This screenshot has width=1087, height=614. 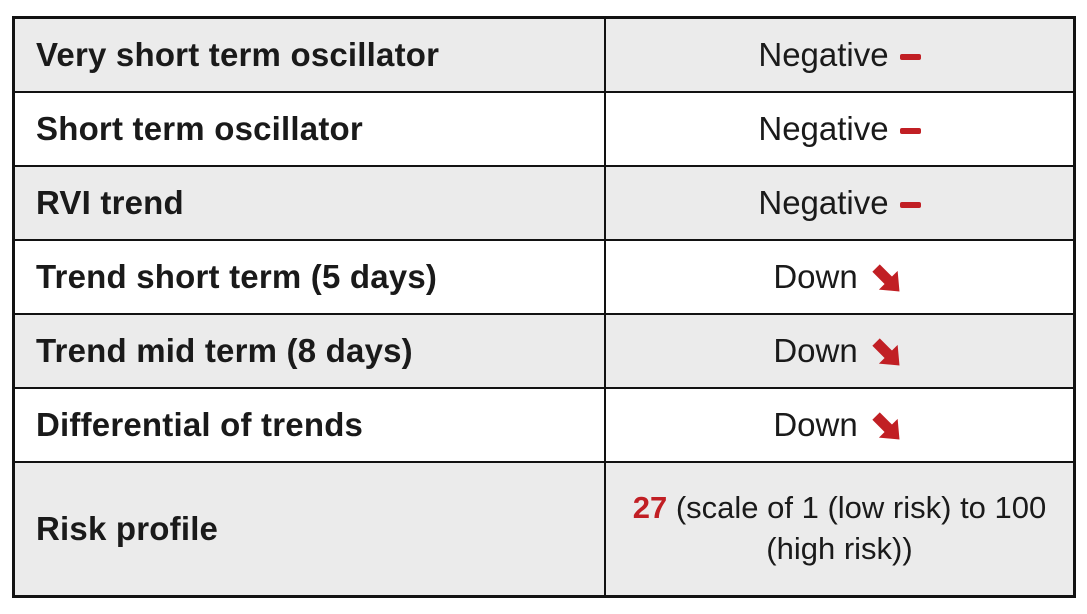 I want to click on table-row: Trend short term (5 days) Down, so click(x=544, y=278).